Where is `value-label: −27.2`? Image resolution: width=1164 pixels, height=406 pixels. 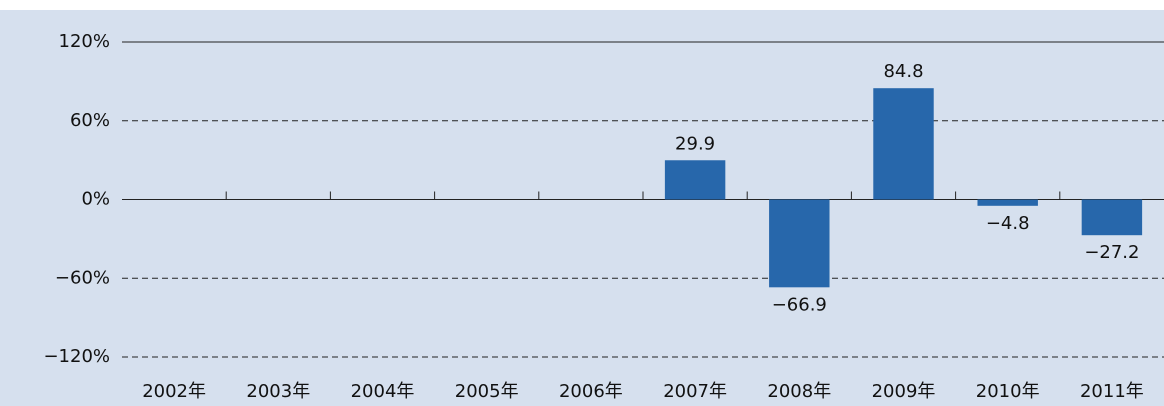 value-label: −27.2 is located at coordinates (1111, 252).